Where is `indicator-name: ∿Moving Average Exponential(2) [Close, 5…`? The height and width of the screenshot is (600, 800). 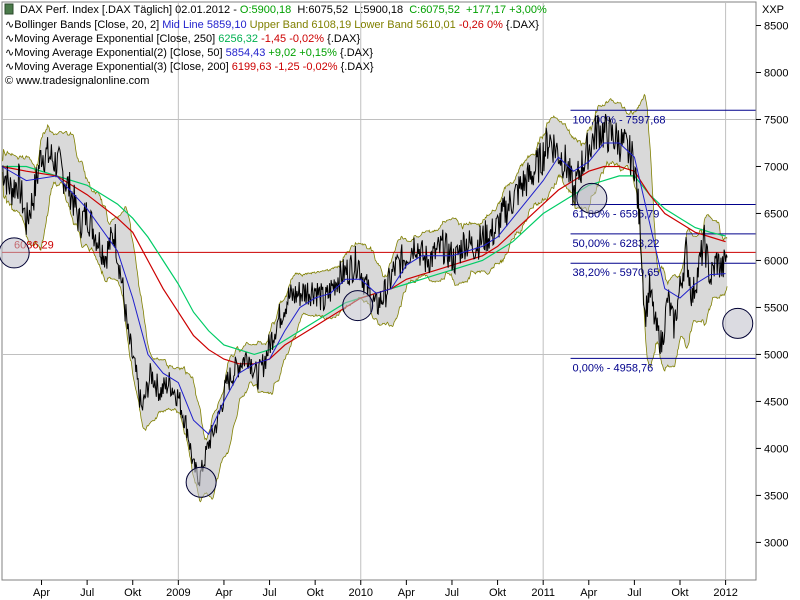 indicator-name: ∿Moving Average Exponential(2) [Close, 5… is located at coordinates (115, 53).